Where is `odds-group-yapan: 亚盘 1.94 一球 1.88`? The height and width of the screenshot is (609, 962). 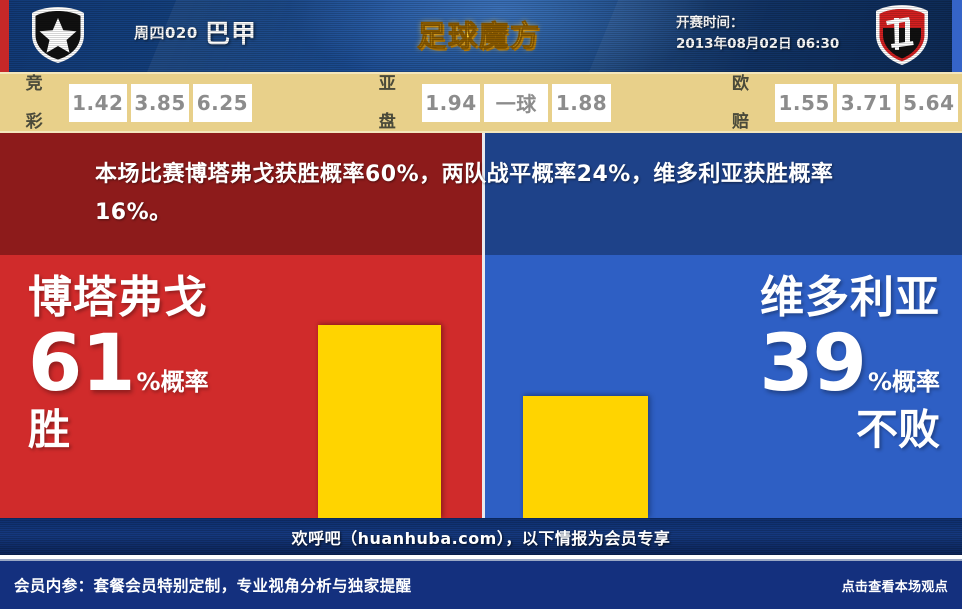
odds-group-yapan: 亚盘 1.94 一球 1.88 is located at coordinates (493, 103).